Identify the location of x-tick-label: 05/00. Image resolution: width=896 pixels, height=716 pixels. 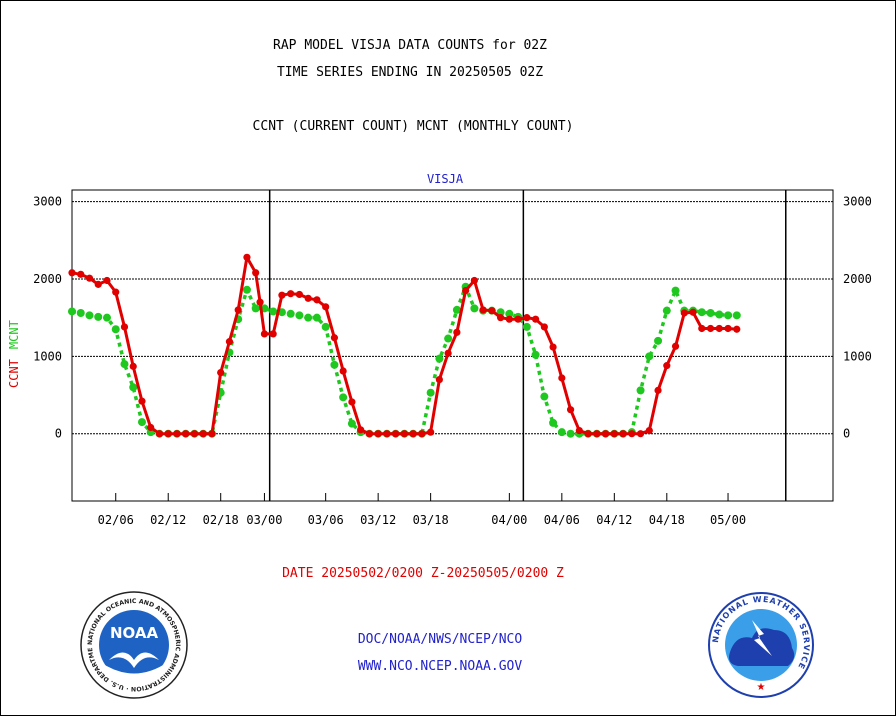
(728, 520).